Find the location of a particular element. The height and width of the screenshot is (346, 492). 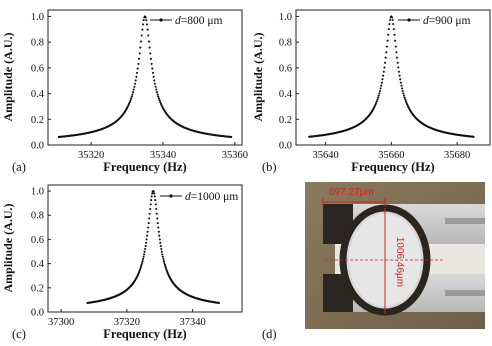

legend: d=800 μm is located at coordinates (186, 21).